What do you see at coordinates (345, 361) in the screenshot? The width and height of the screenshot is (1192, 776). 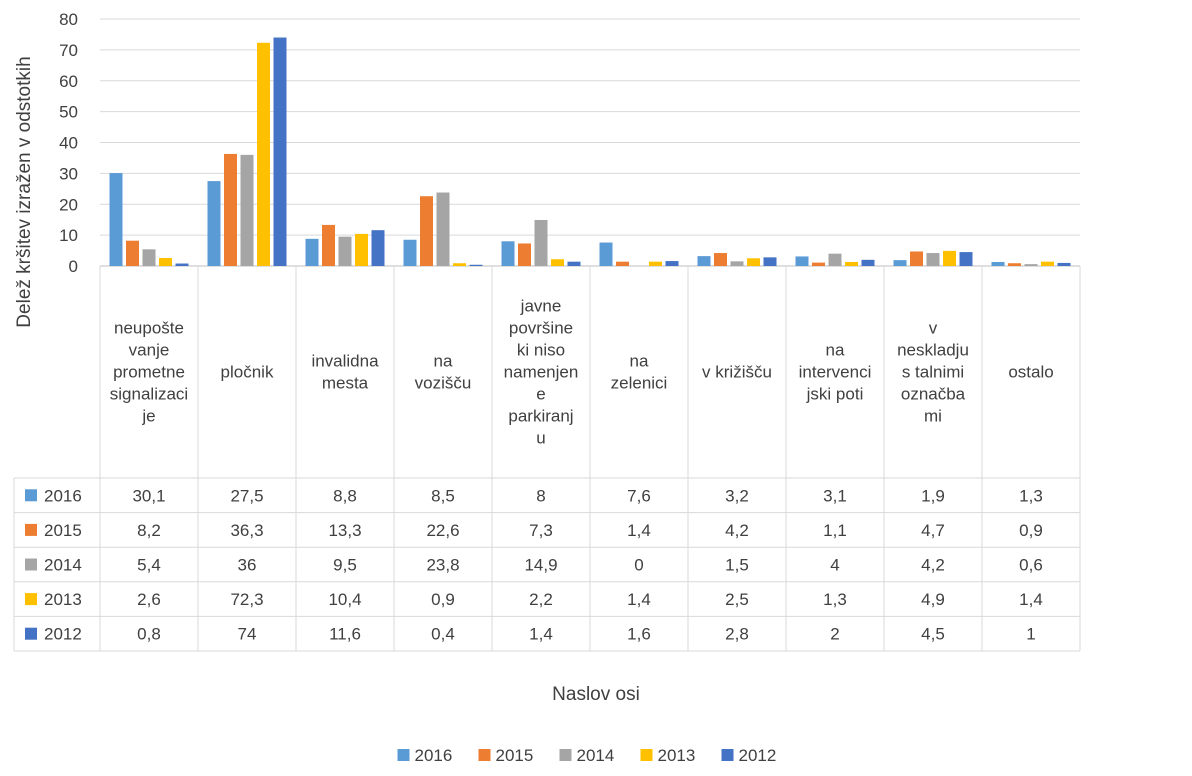 I see `category-label: invalidna` at bounding box center [345, 361].